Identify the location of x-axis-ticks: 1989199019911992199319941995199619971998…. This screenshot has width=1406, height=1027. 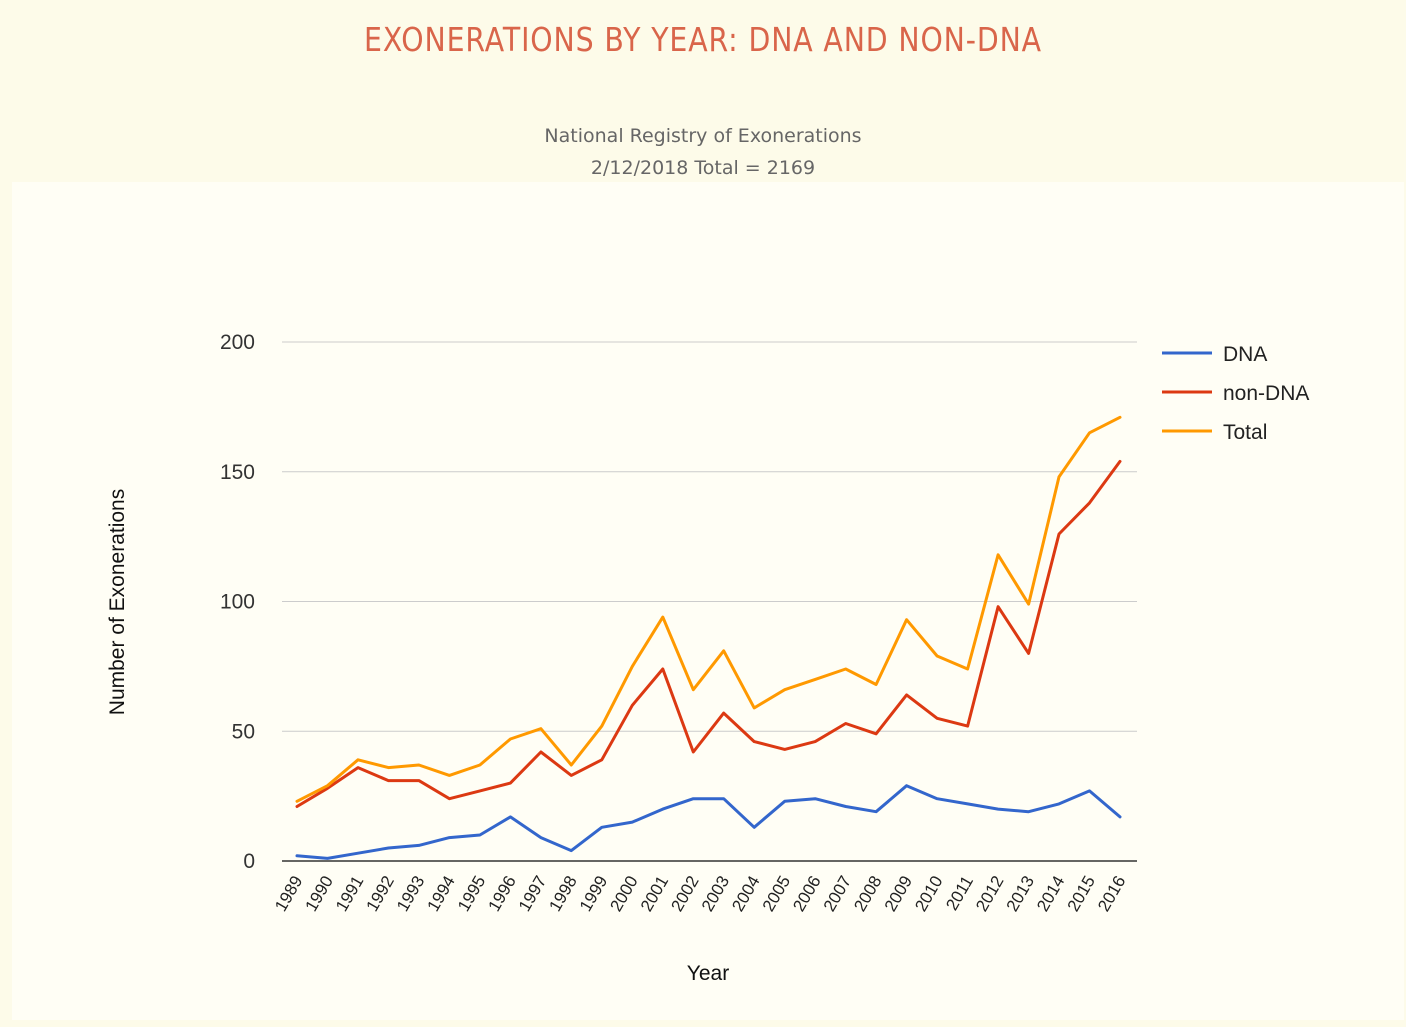
(700, 894).